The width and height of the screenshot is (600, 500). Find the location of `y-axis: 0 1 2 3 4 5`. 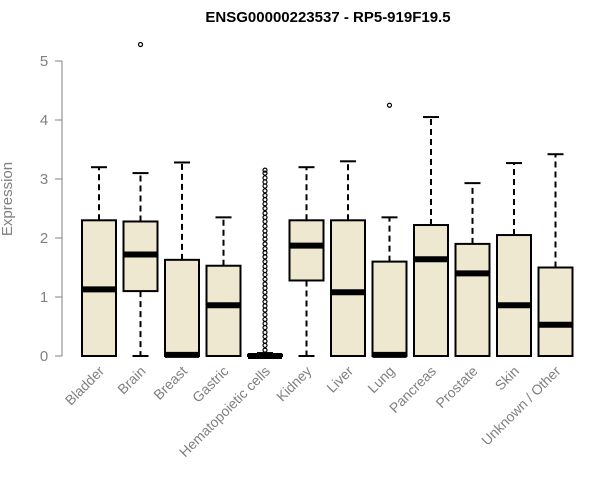

y-axis: 0 1 2 3 4 5 is located at coordinates (51, 209).